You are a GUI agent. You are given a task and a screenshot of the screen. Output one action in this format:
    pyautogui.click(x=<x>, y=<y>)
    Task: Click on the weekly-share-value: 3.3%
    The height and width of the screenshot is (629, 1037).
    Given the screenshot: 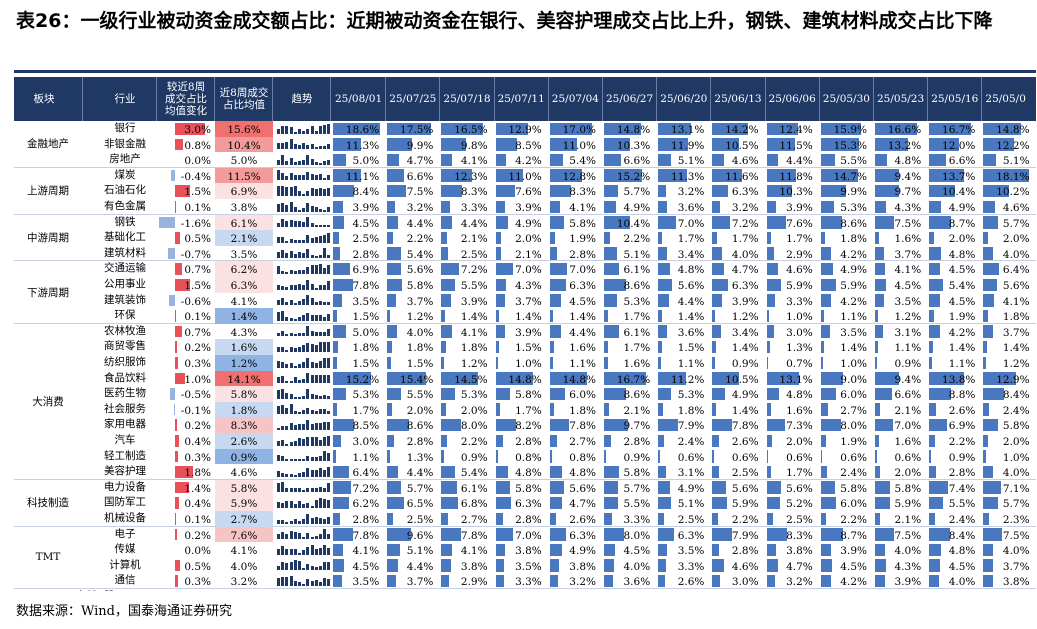 What is the action you would take?
    pyautogui.click(x=528, y=582)
    